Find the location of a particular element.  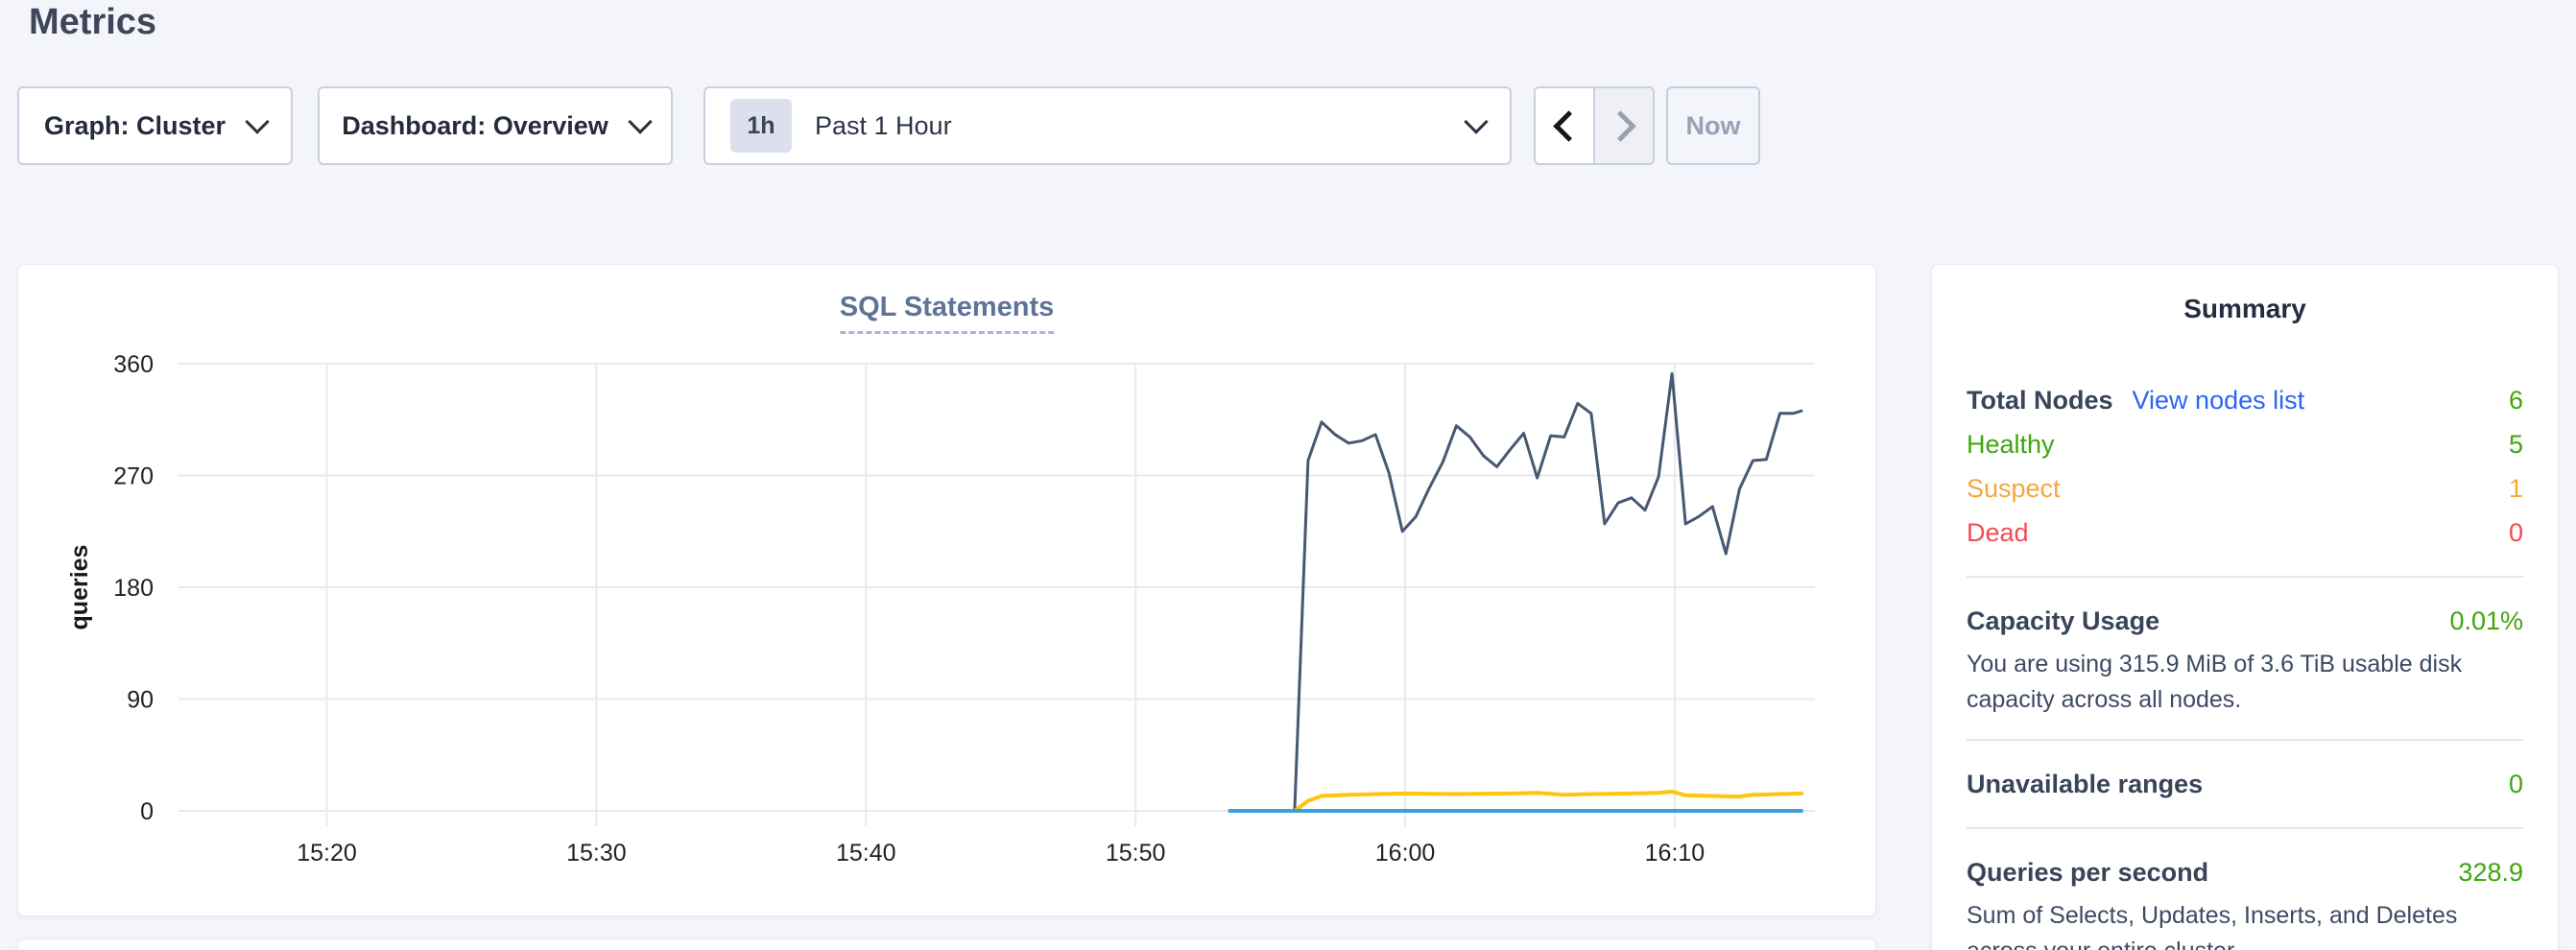

total-nodes-row: Total Nodes View nodes list 6 is located at coordinates (2245, 400).